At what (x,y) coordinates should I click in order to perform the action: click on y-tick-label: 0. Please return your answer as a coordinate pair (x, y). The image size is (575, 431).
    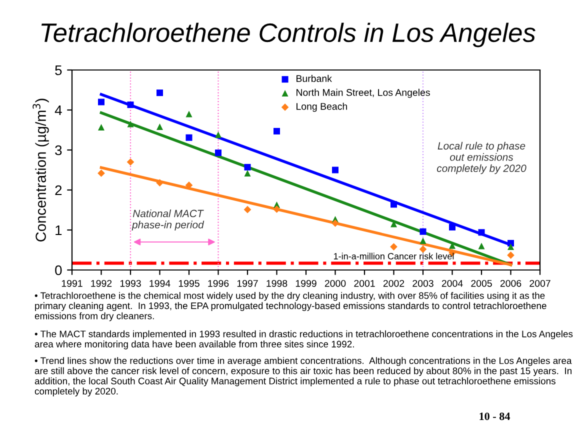
    Looking at the image, I should click on (58, 270).